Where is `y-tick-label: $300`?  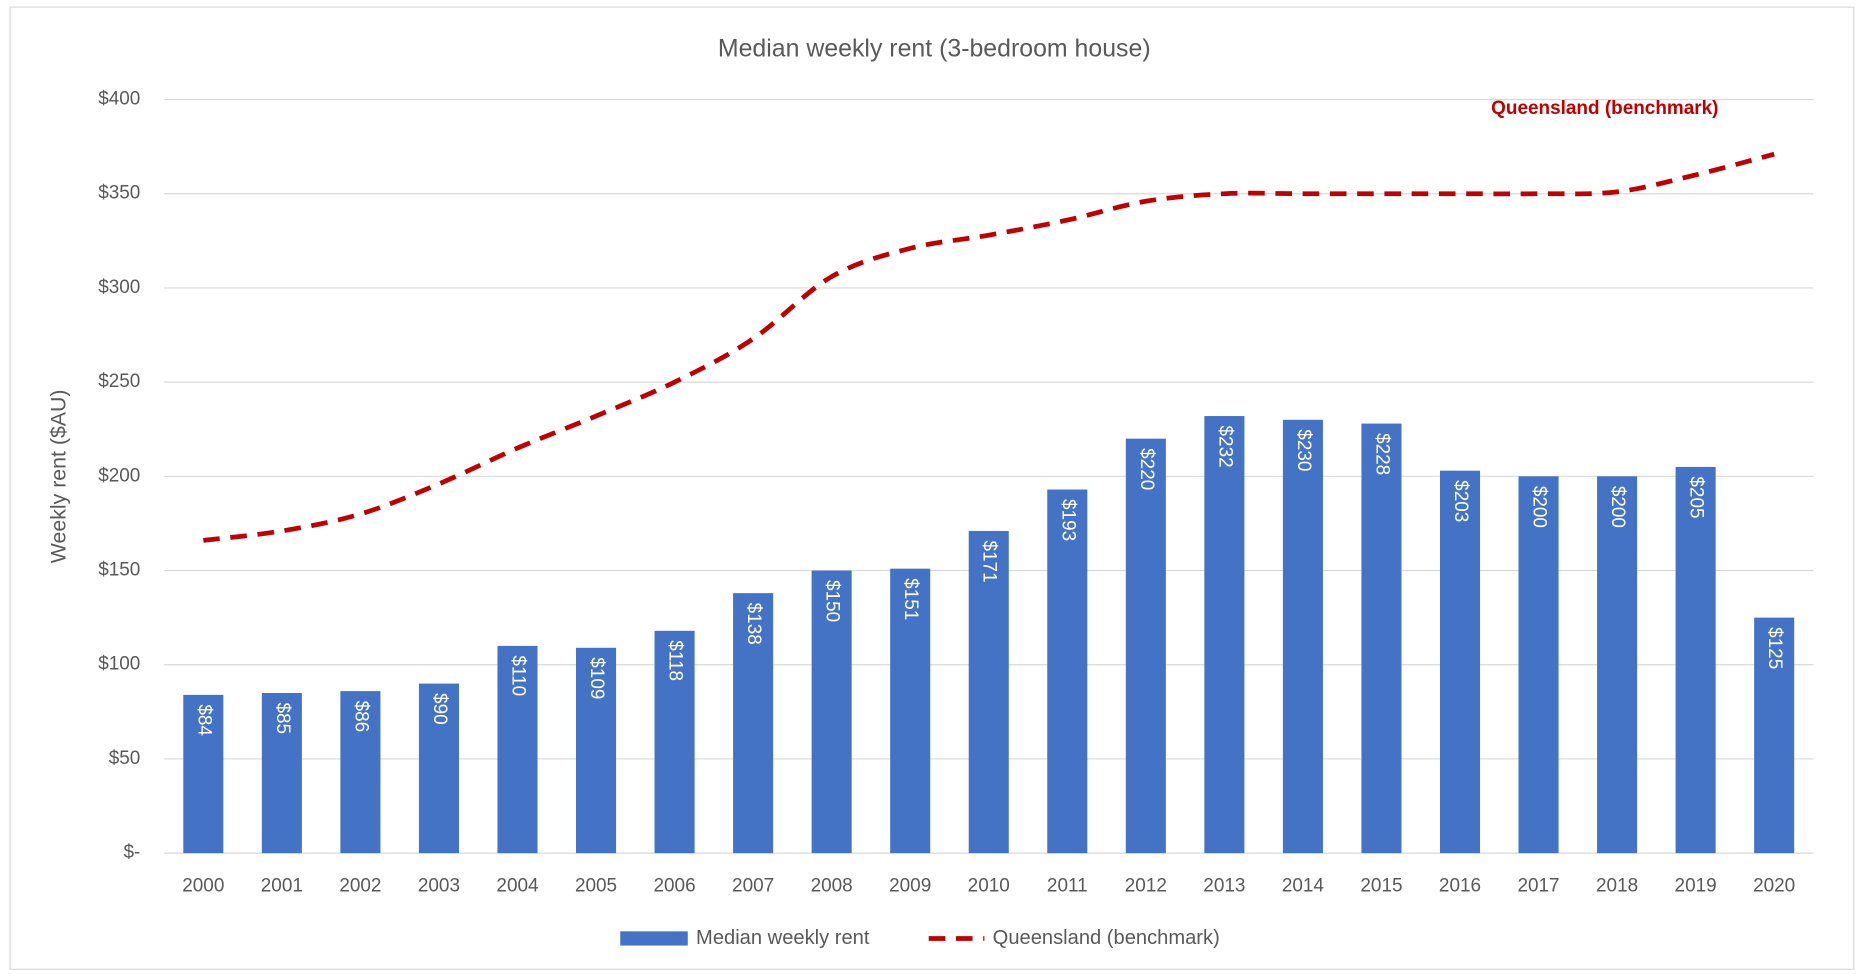
y-tick-label: $300 is located at coordinates (119, 287).